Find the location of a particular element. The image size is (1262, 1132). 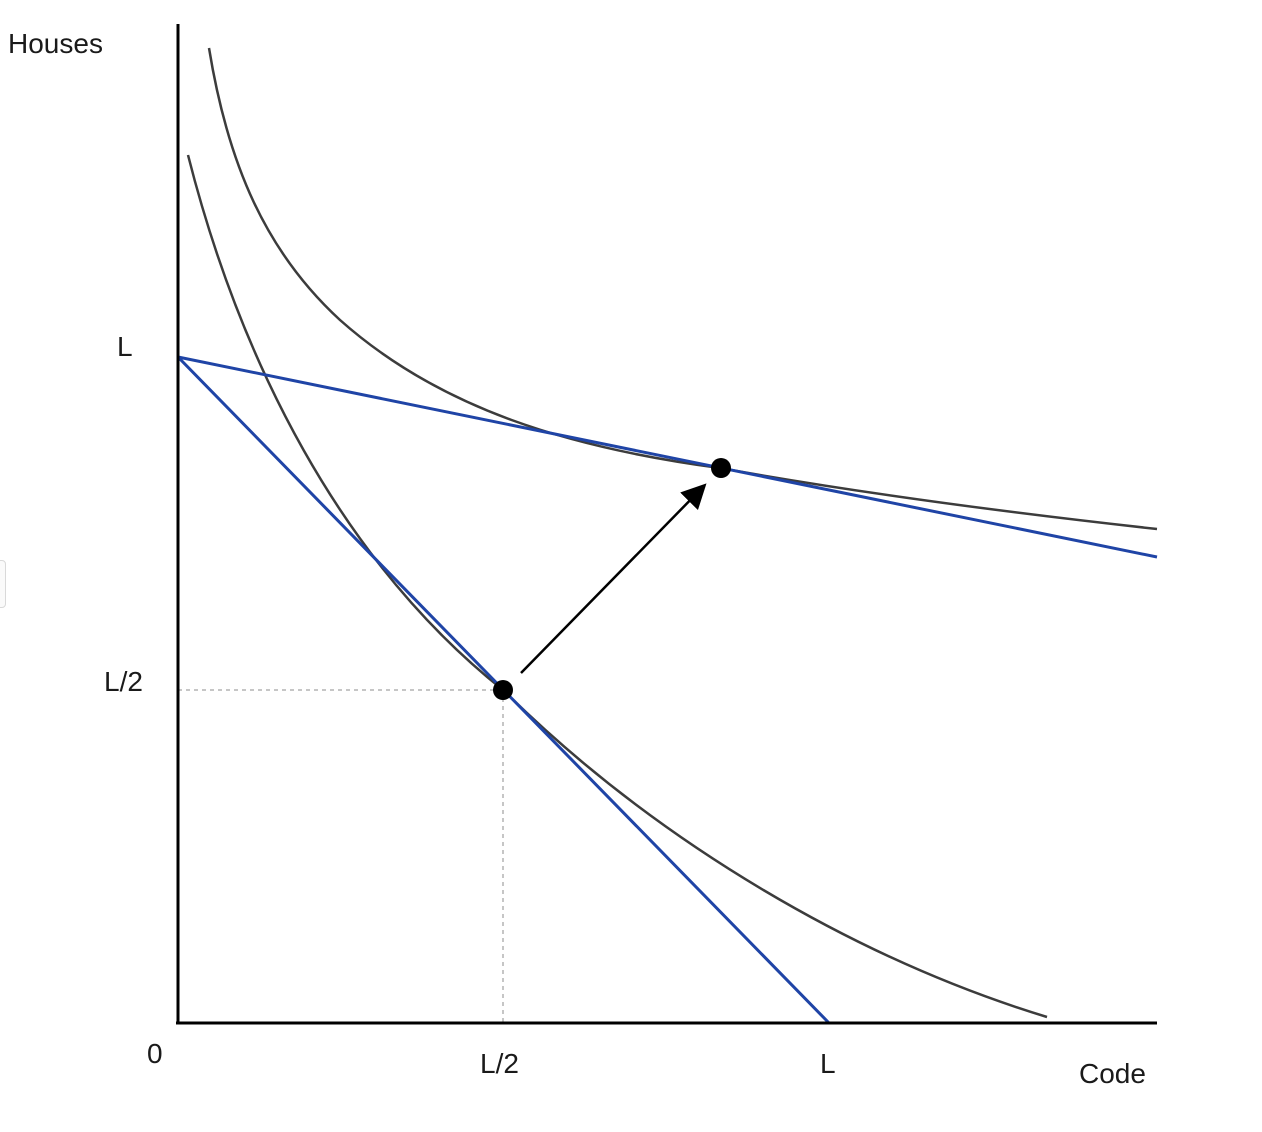

side-panel-tab is located at coordinates (3, 584).